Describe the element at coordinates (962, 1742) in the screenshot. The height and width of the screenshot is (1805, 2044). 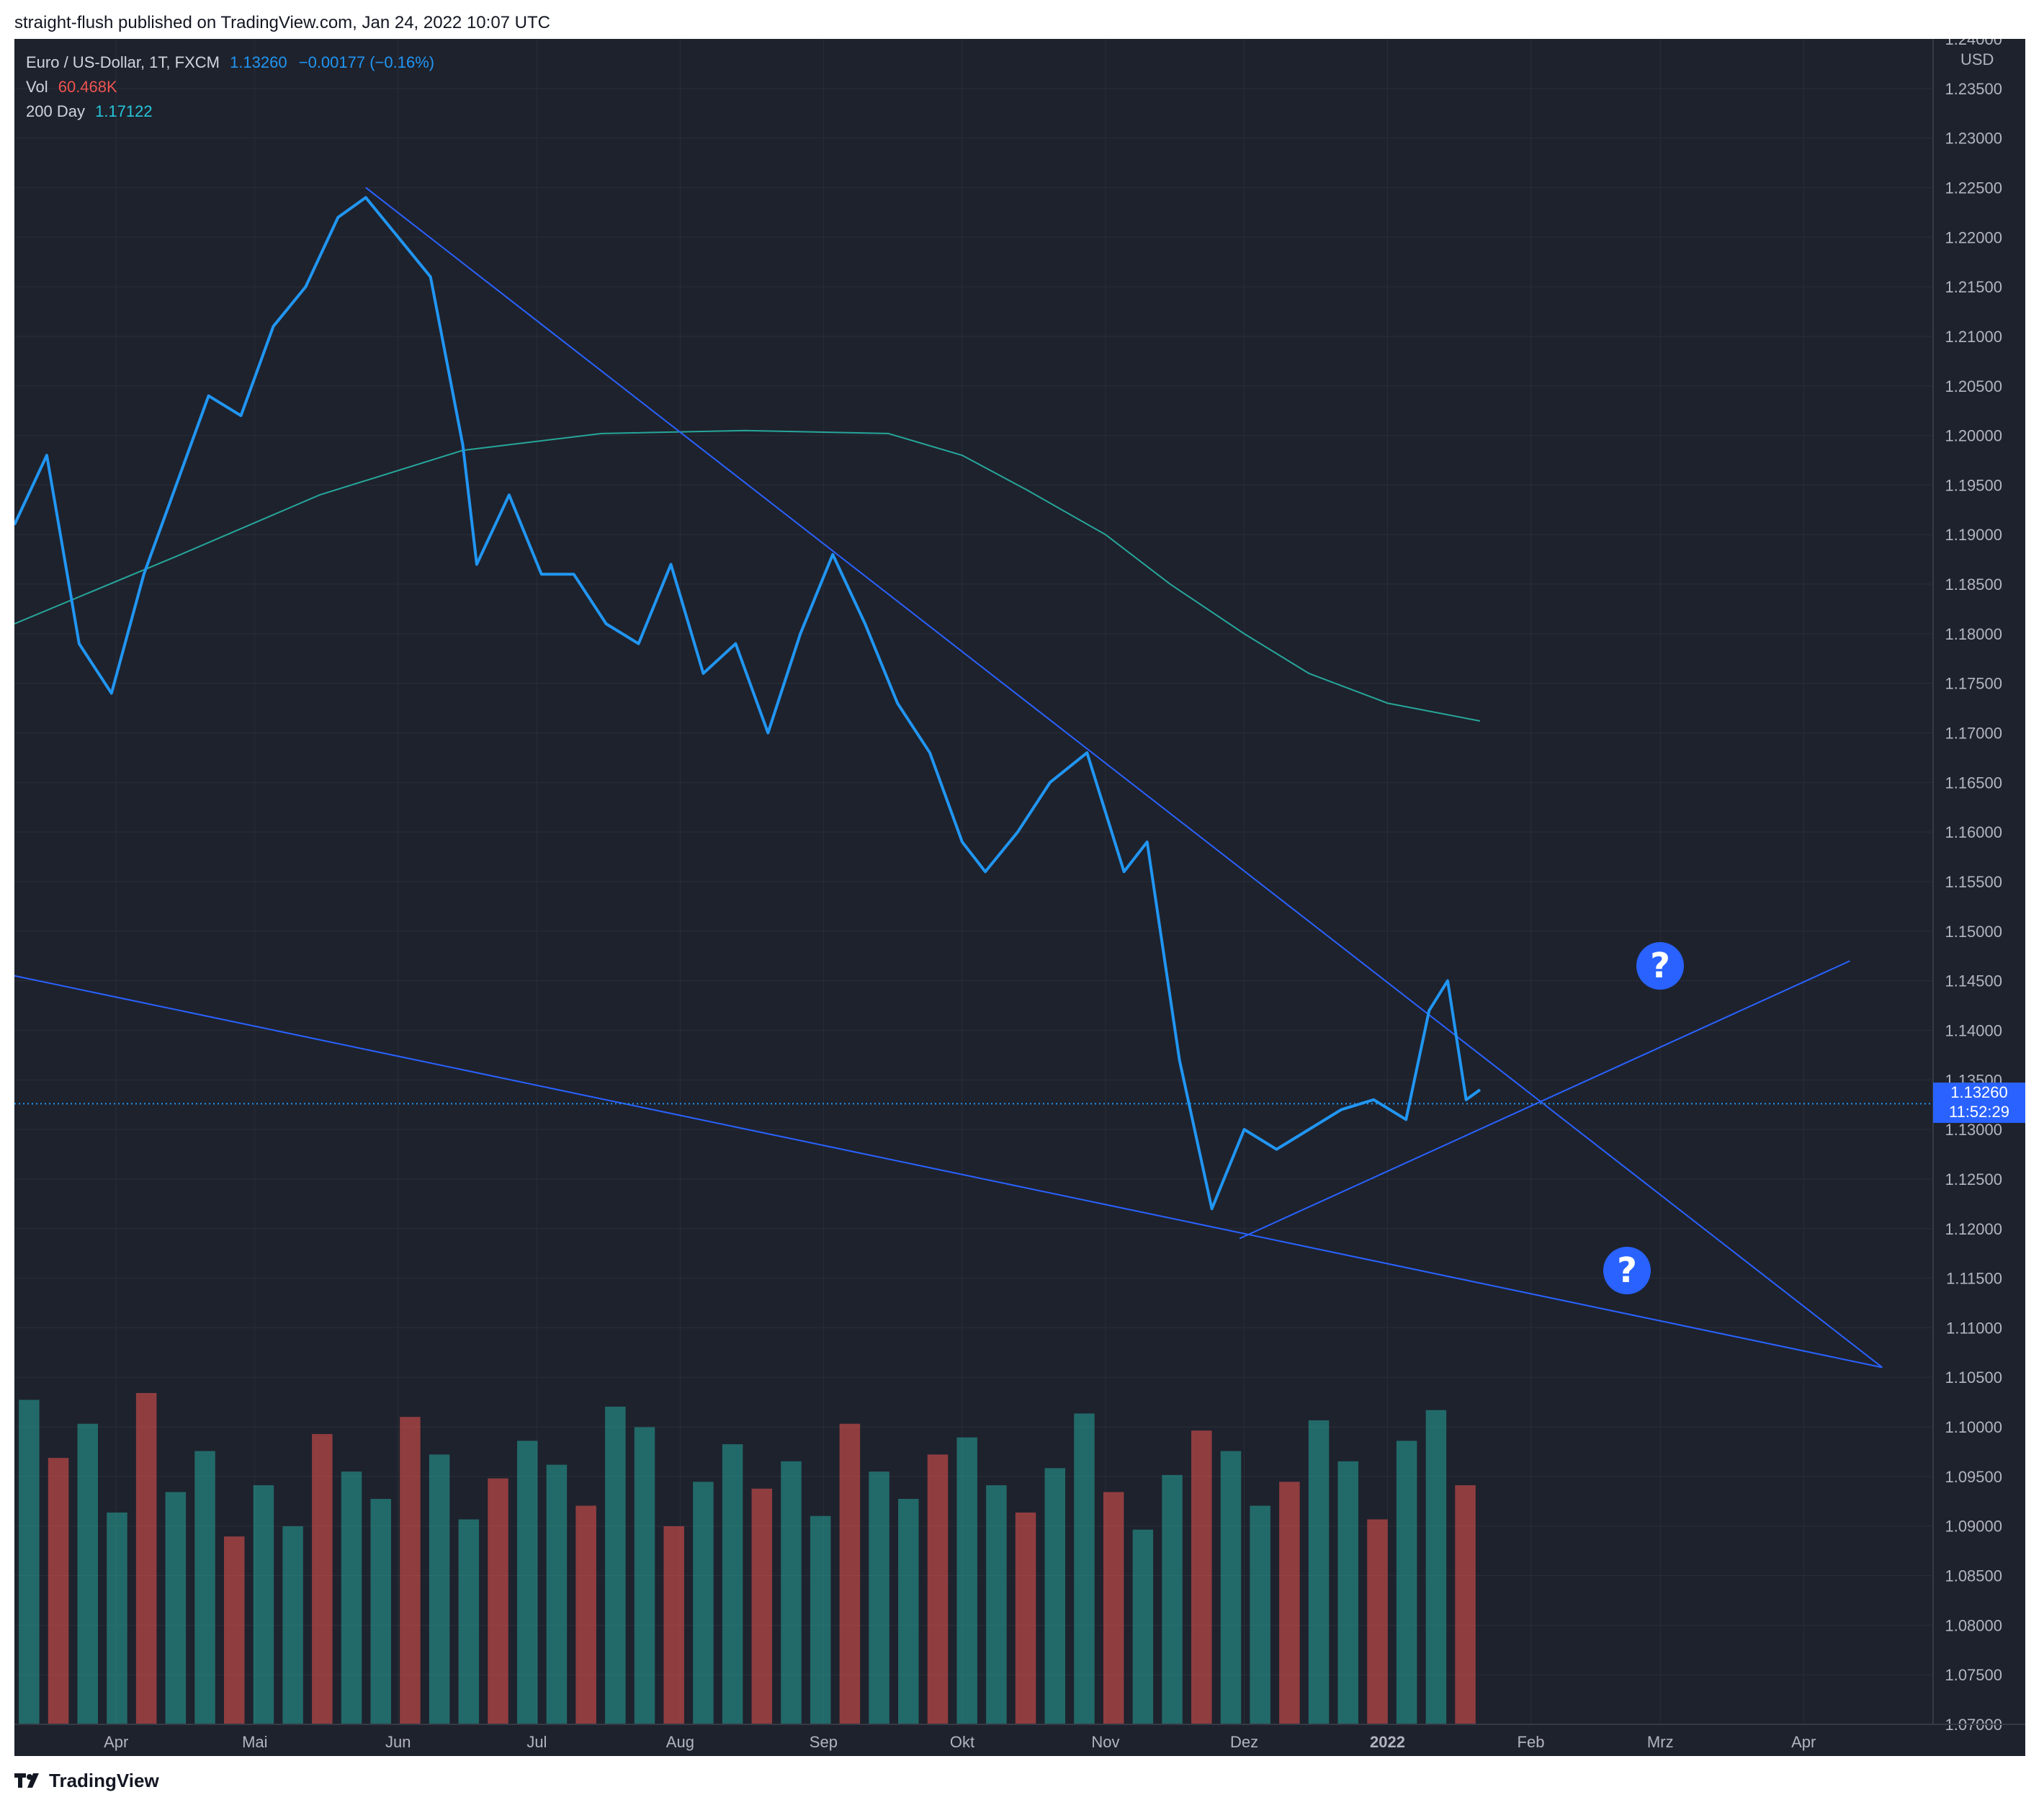
I see `x-tick-label: Okt` at that location.